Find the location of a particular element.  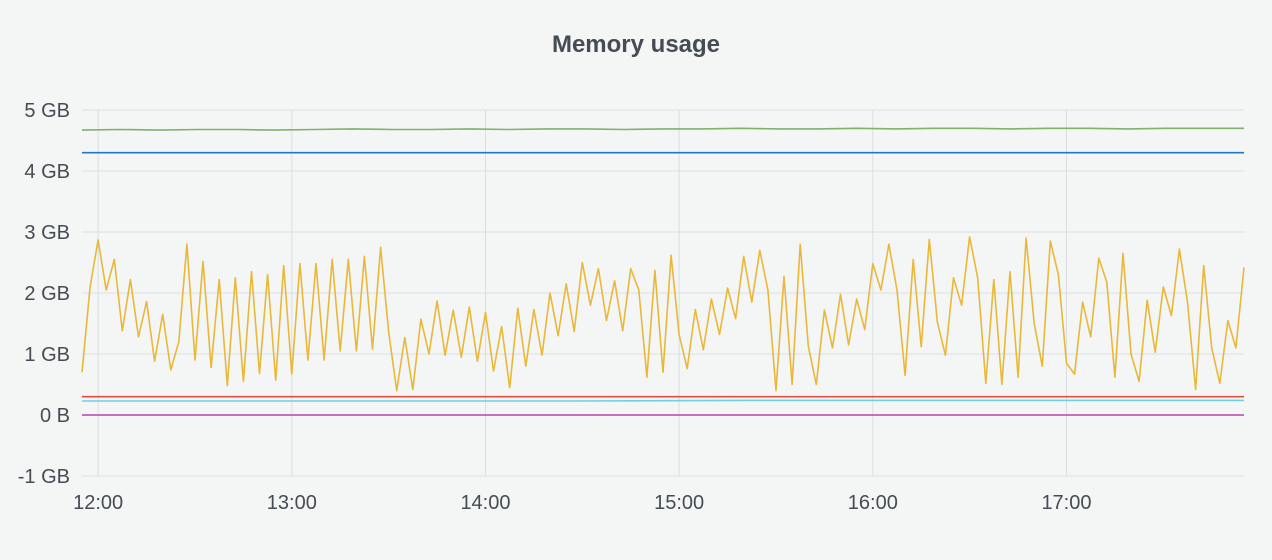

x-tick-label: 15:00 is located at coordinates (679, 503).